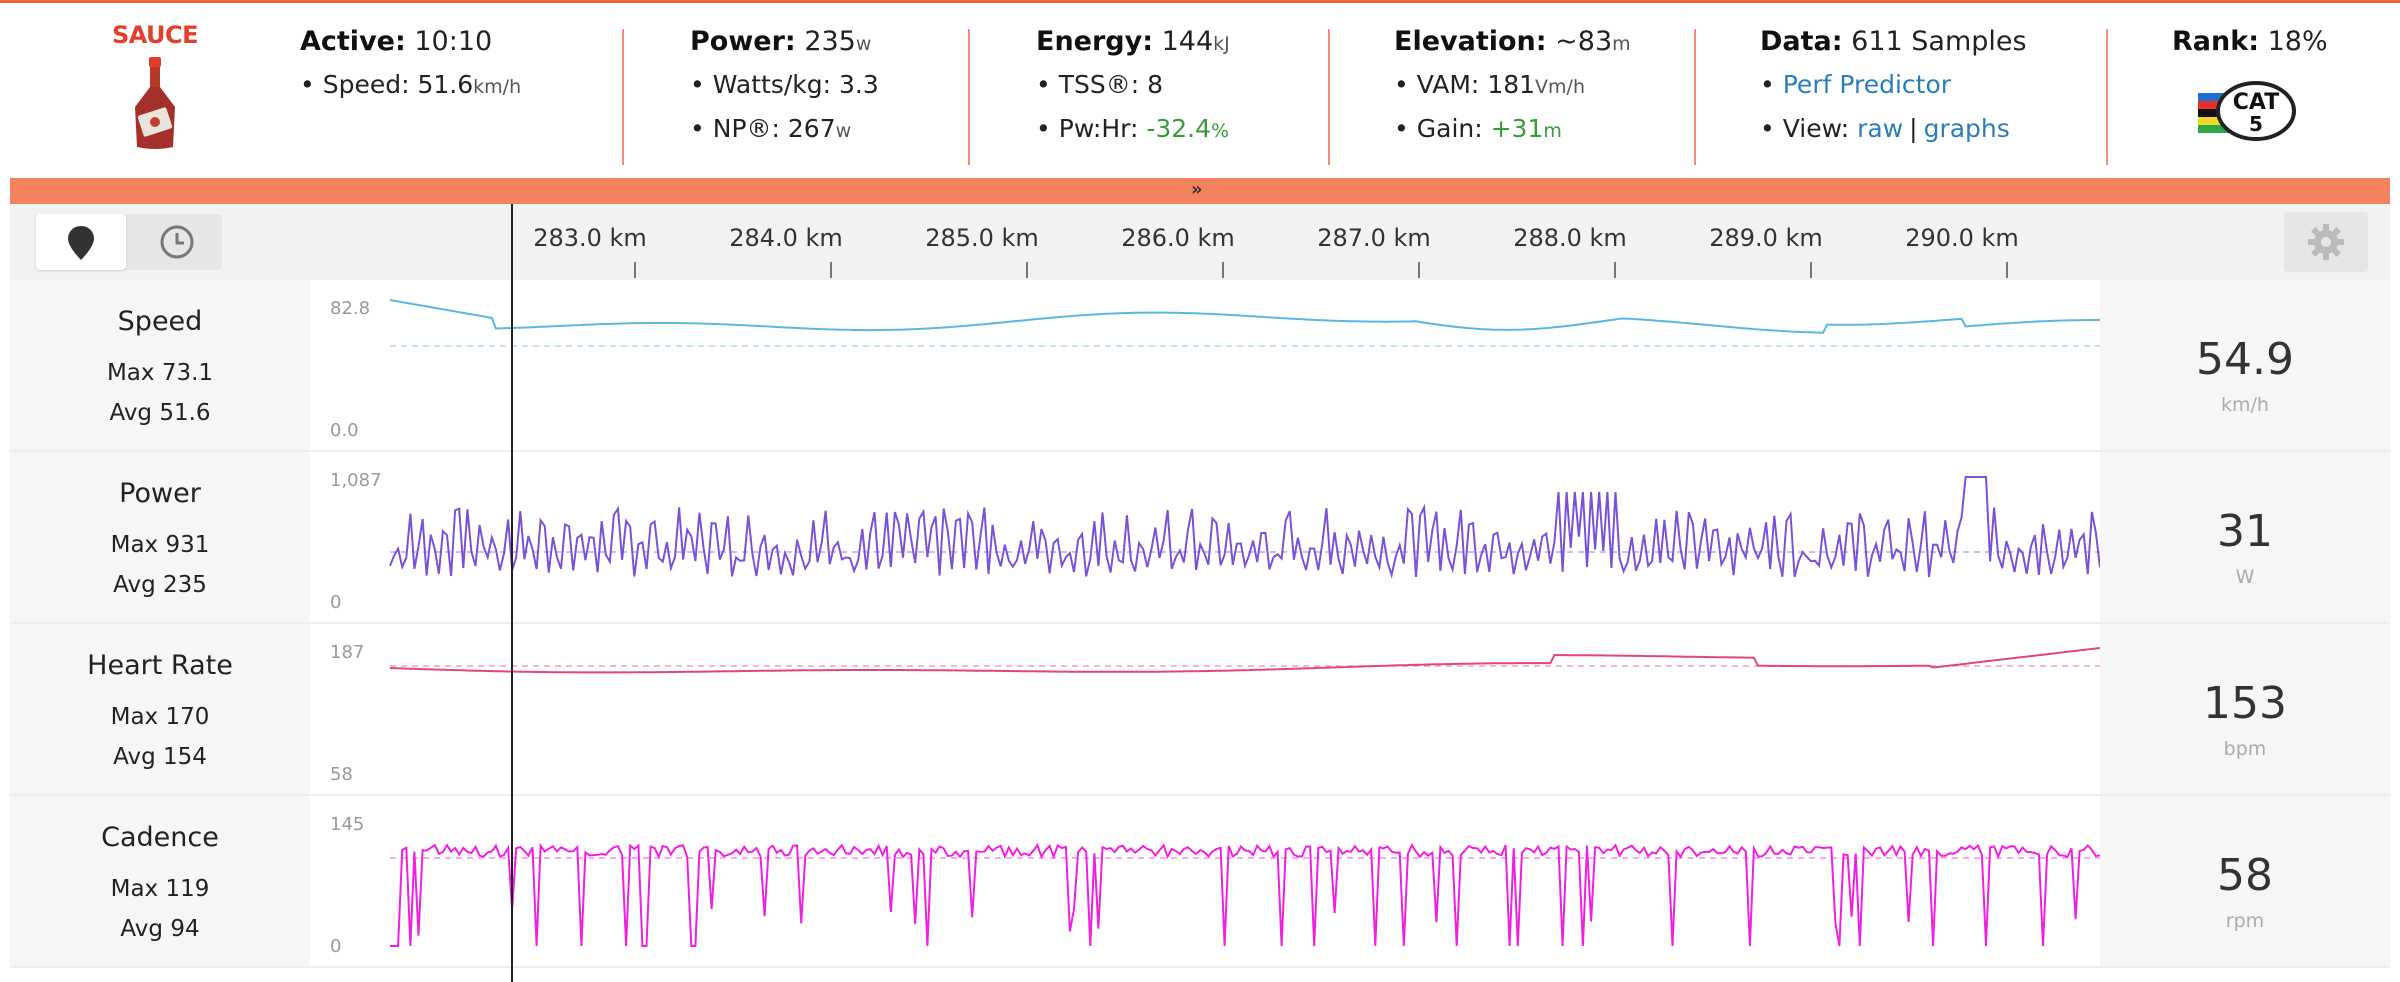 The height and width of the screenshot is (982, 2400). Describe the element at coordinates (160, 537) in the screenshot. I see `power-label-panel: Power Max 931 Avg 235` at that location.